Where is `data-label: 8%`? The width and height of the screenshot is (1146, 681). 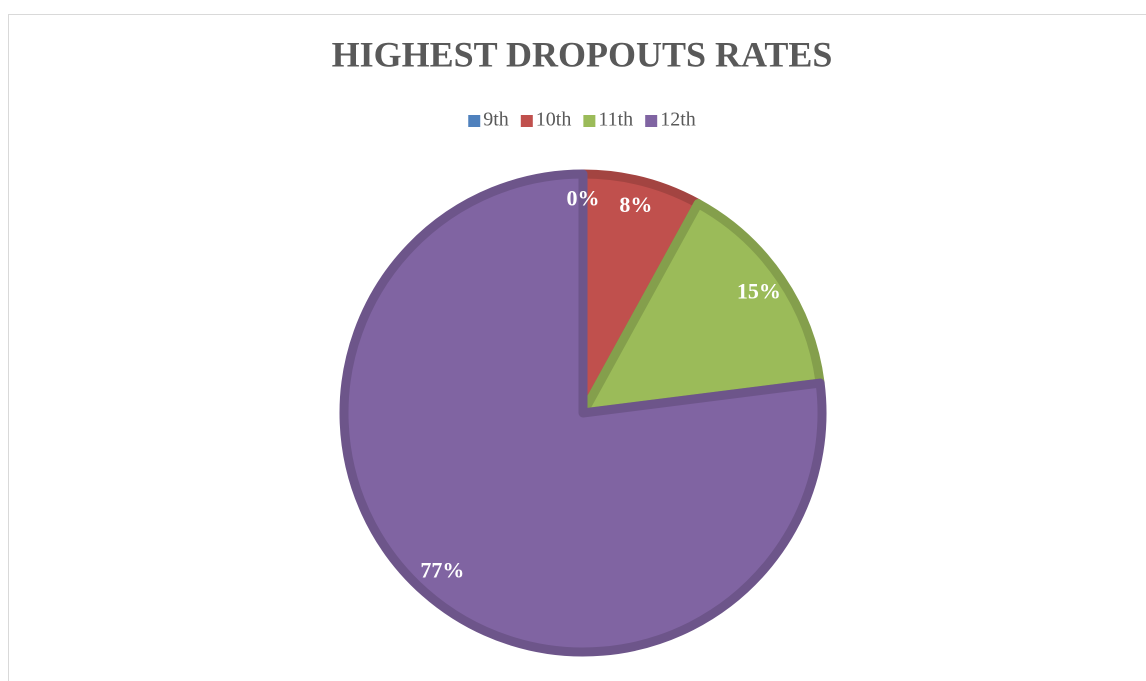
data-label: 8% is located at coordinates (635, 204).